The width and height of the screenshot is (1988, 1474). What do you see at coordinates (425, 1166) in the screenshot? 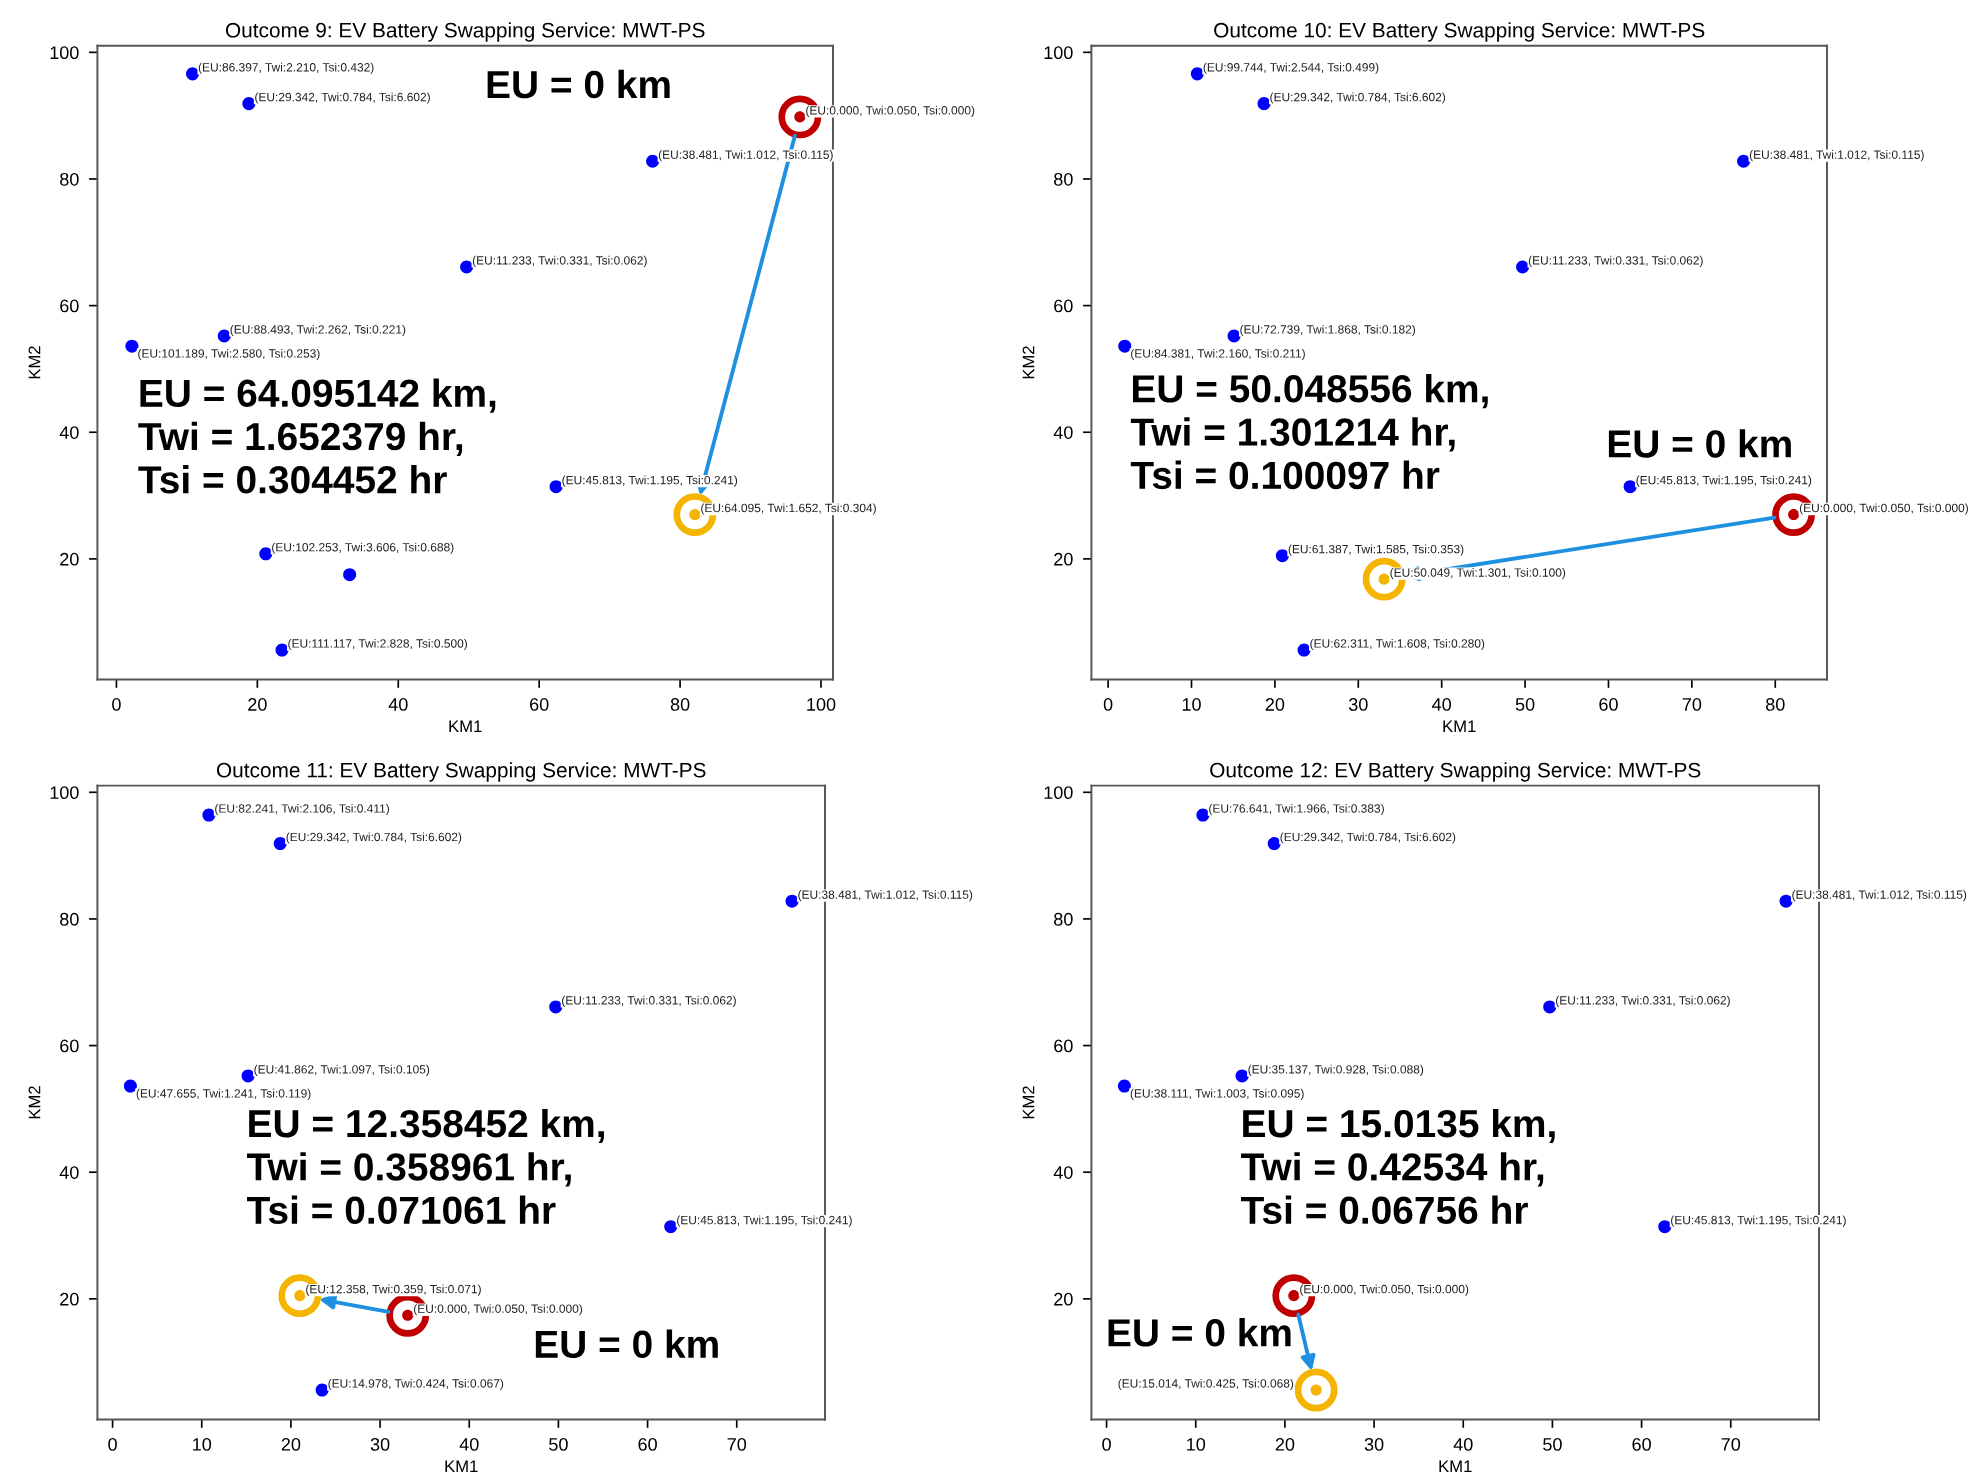
I see `annotation: EU = 12.358452 km, Twi = 0.358961 hr, Tsi = 0.071061 hr` at bounding box center [425, 1166].